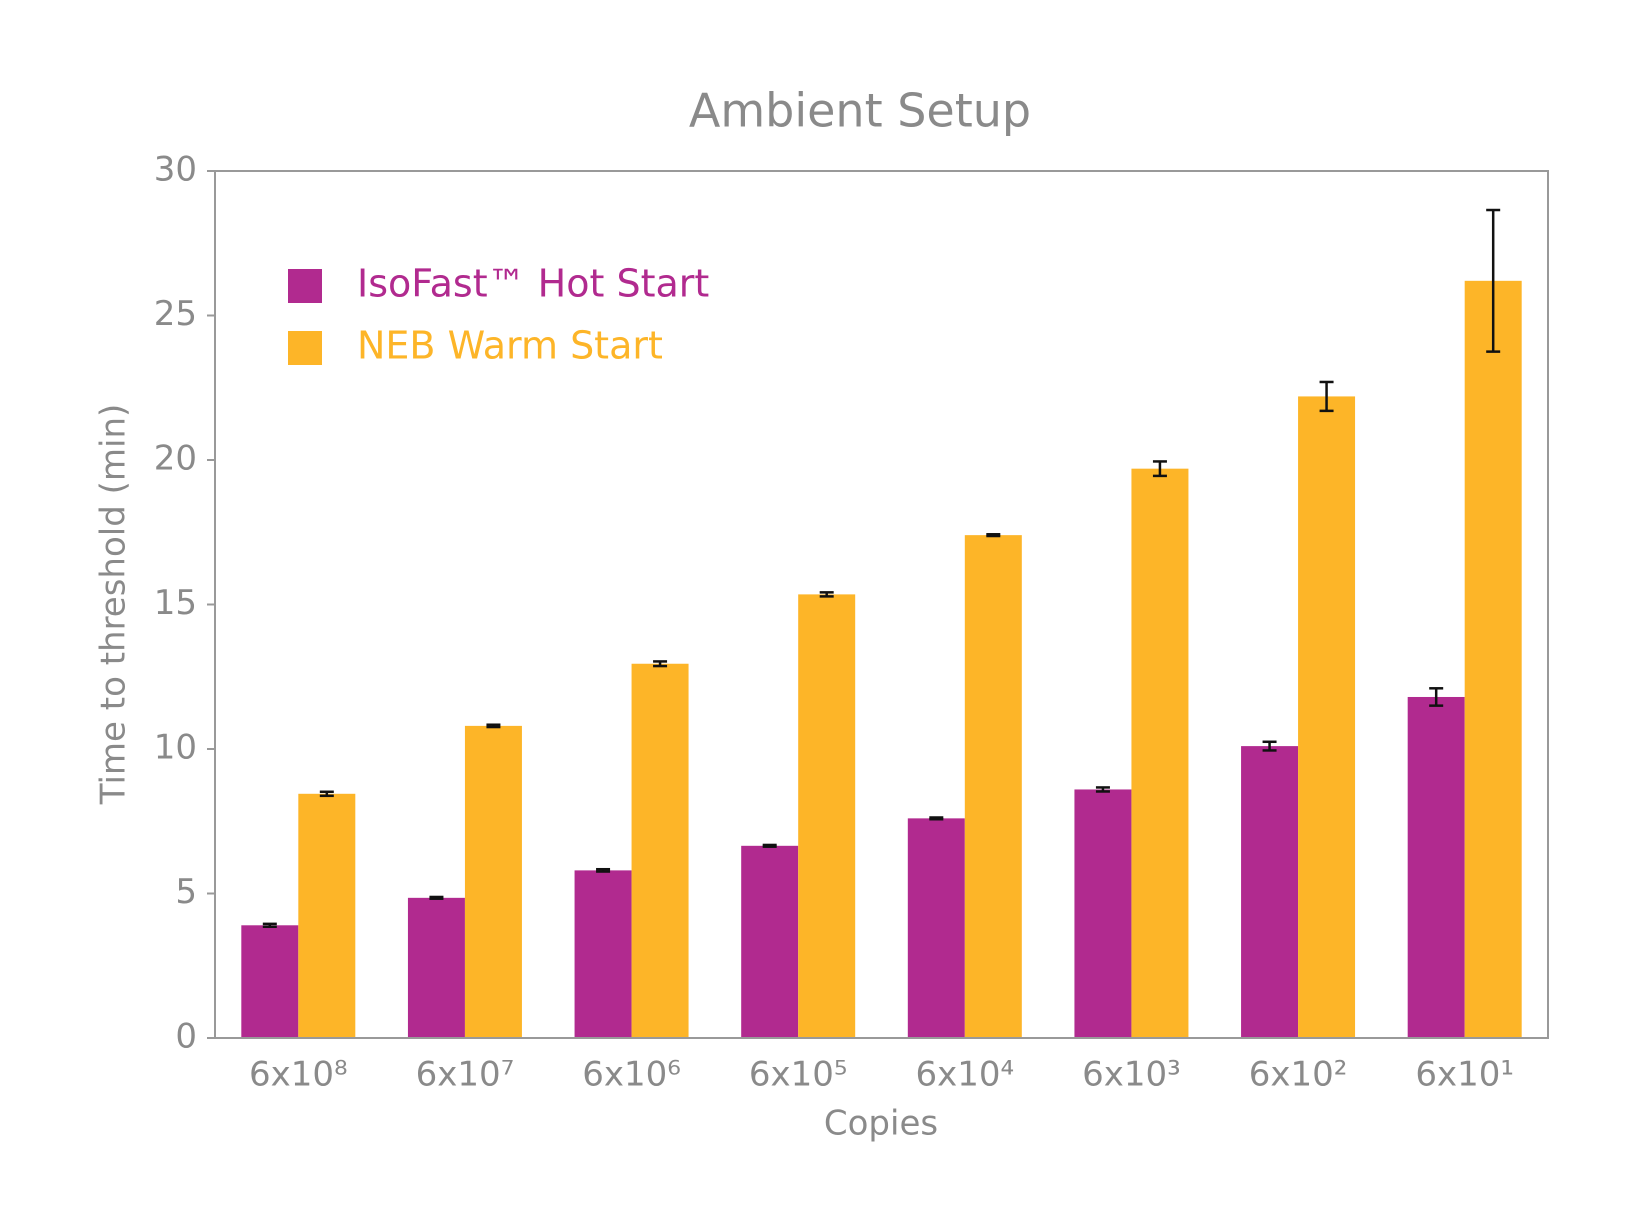  Describe the element at coordinates (465, 1075) in the screenshot. I see `x-tick-label: 6x10⁷` at that location.